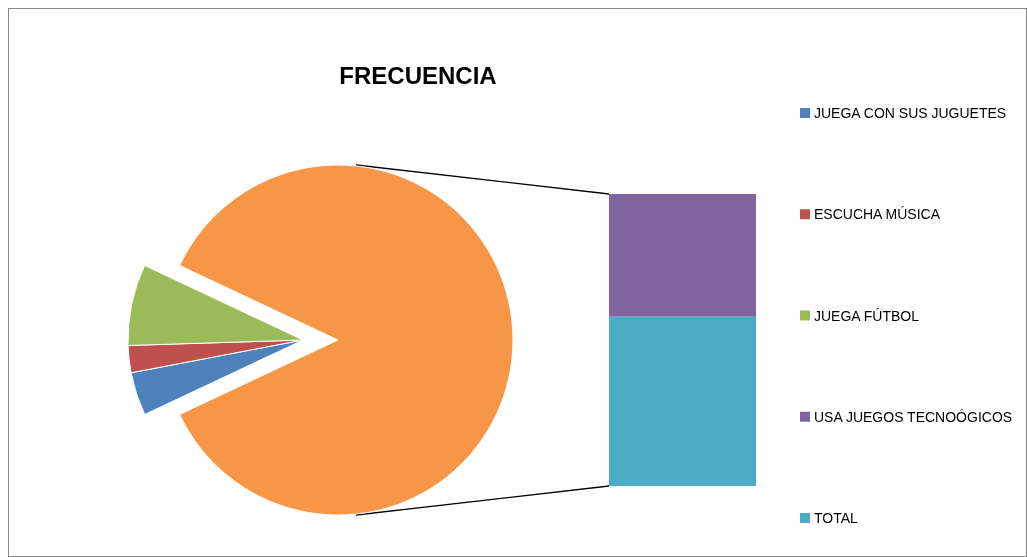 Image resolution: width=1027 pixels, height=557 pixels. Describe the element at coordinates (877, 214) in the screenshot. I see `legend-label: ESCUCHA MÚSICA` at that location.